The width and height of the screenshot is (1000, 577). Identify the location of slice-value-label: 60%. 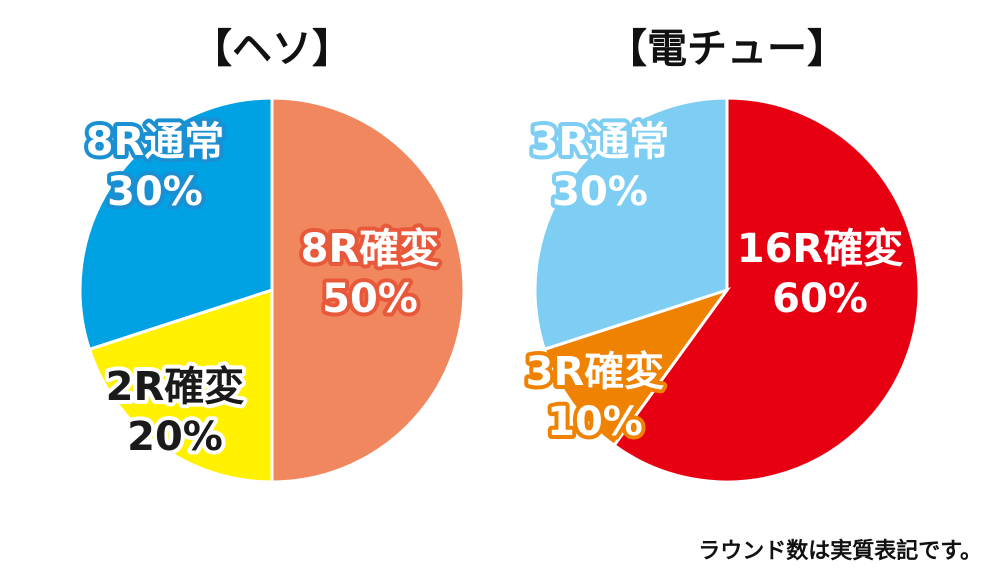
(820, 299).